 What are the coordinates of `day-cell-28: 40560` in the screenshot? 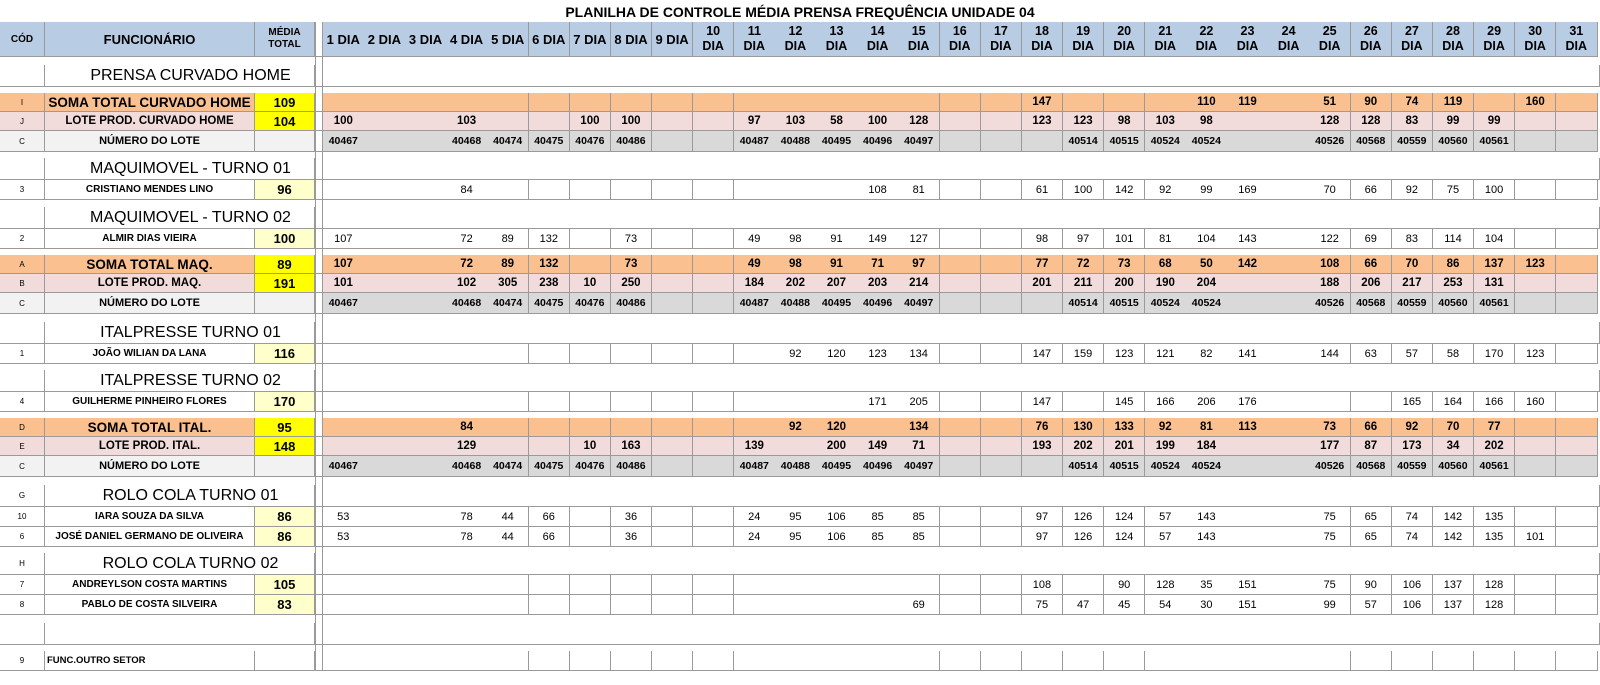 It's located at (1453, 466).